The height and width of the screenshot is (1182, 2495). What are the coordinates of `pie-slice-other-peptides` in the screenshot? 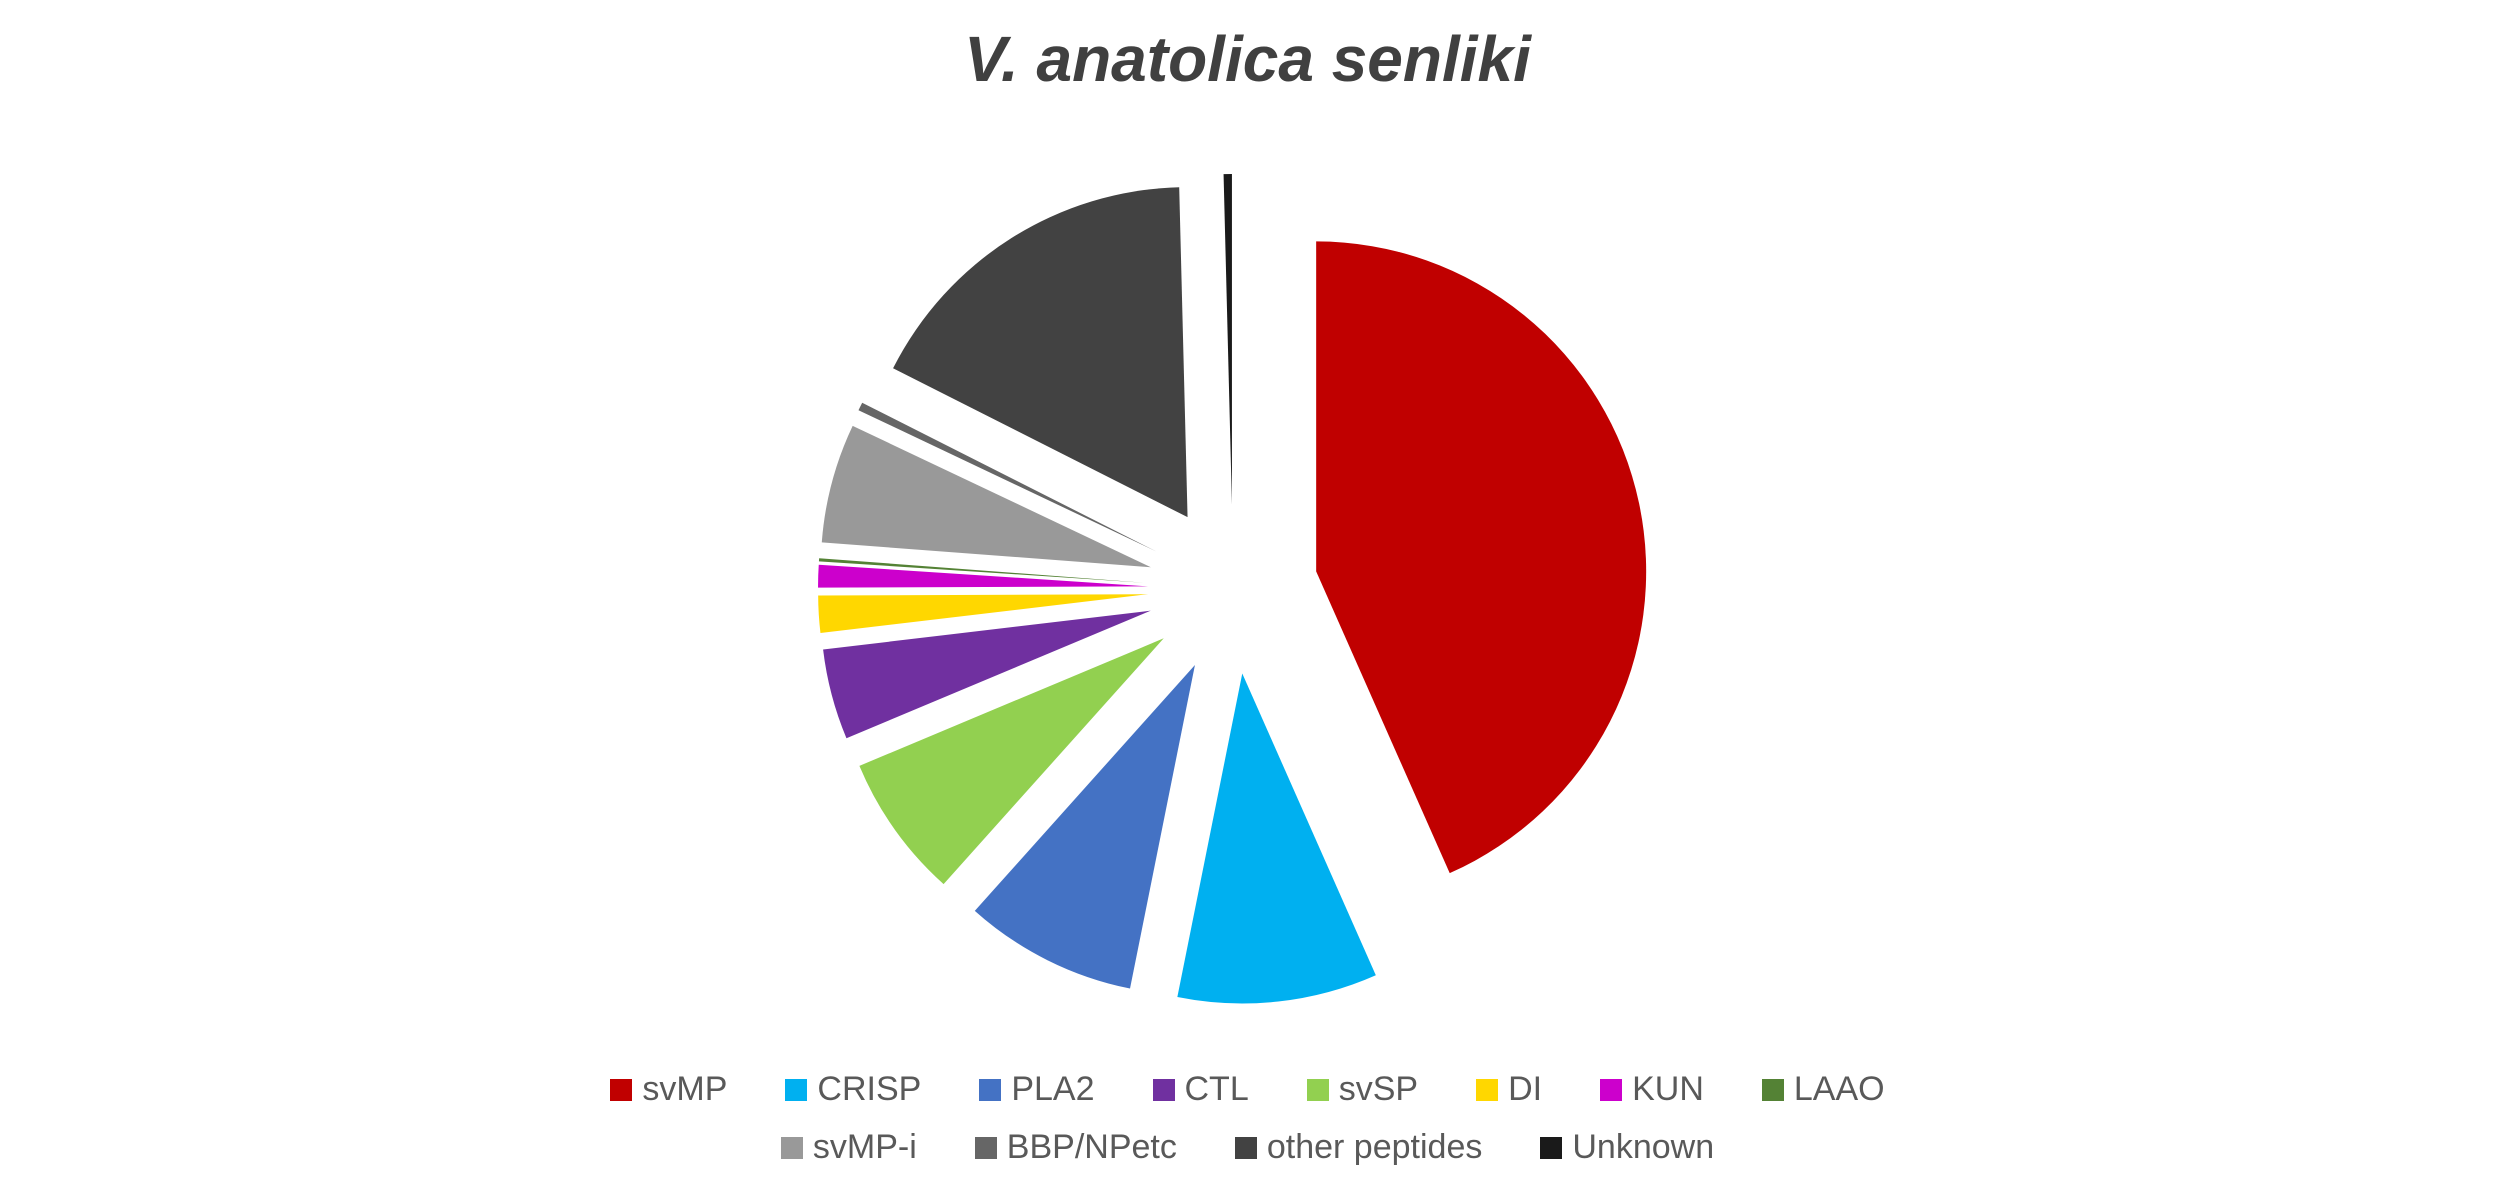 It's located at (1040, 352).